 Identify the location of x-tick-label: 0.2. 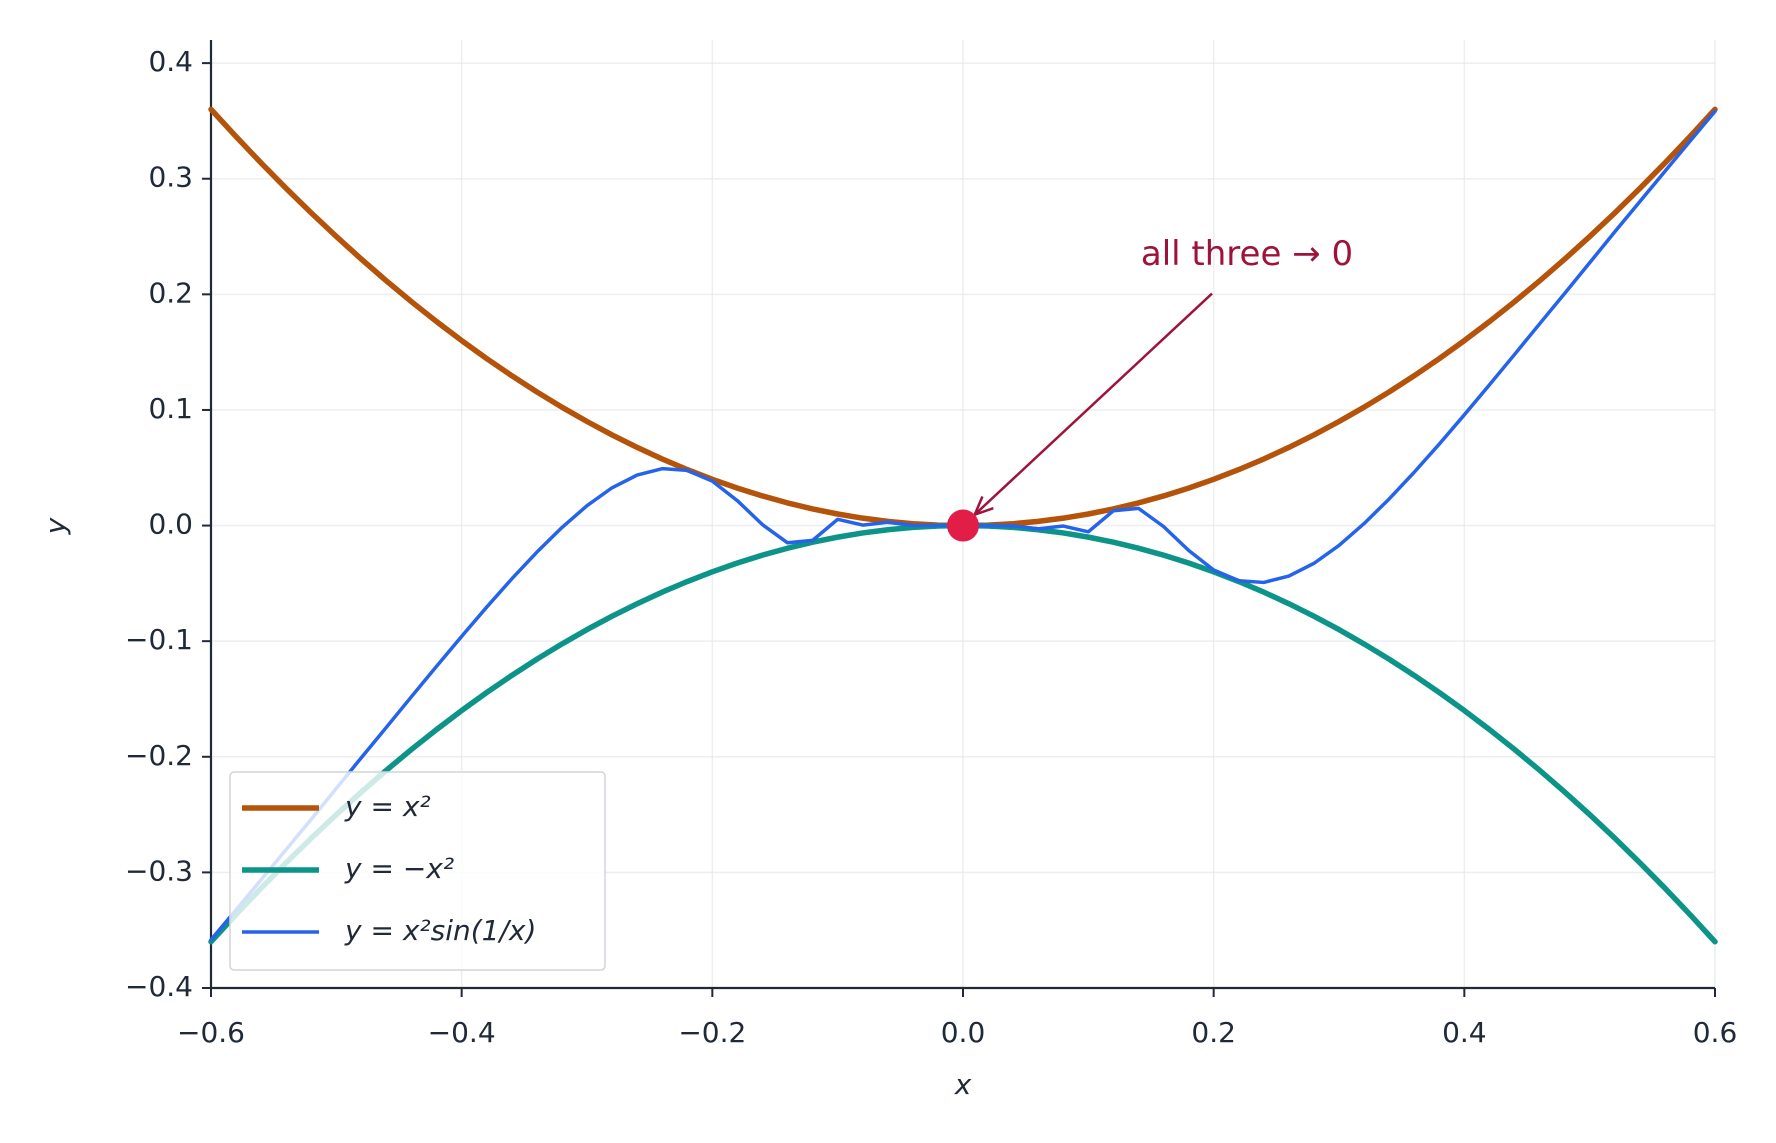
(1213, 1032).